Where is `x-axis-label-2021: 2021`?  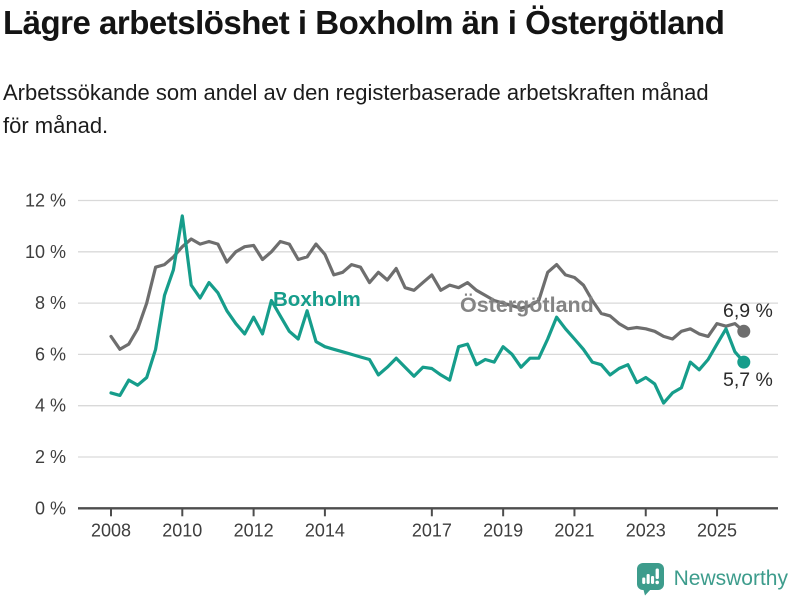
x-axis-label-2021: 2021 is located at coordinates (574, 530).